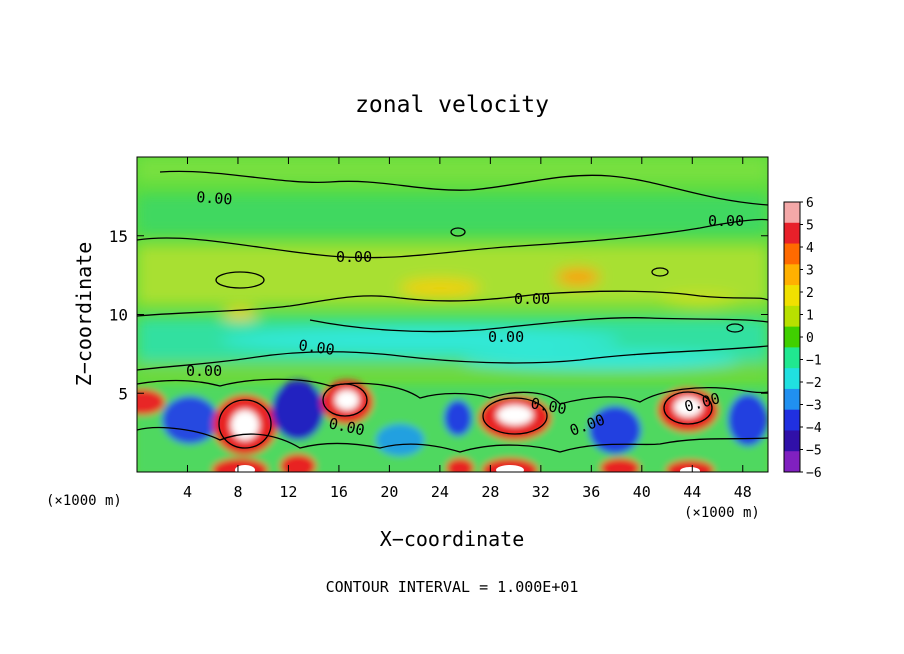 This screenshot has width=904, height=654. Describe the element at coordinates (814, 451) in the screenshot. I see `colorbar-tick-label: −5` at that location.